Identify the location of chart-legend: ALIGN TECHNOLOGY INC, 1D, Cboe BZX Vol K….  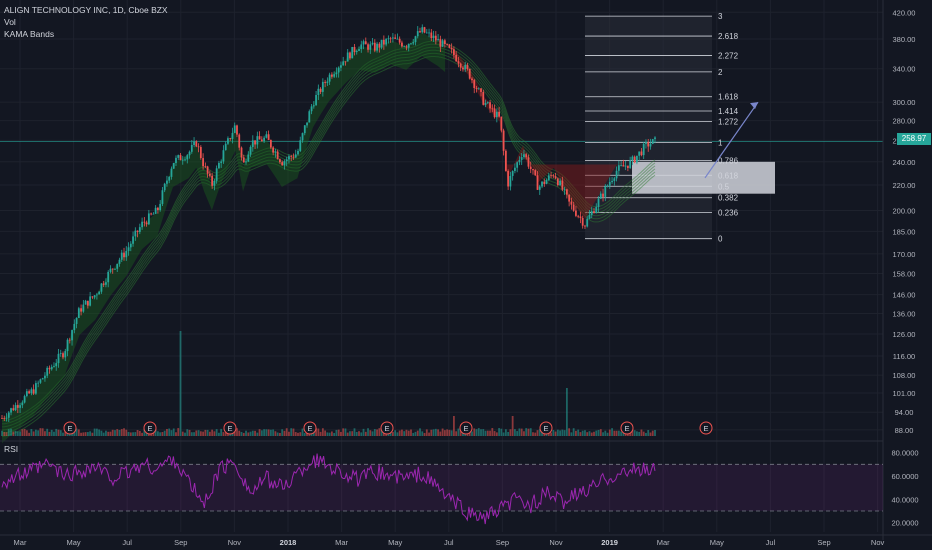
(86, 22).